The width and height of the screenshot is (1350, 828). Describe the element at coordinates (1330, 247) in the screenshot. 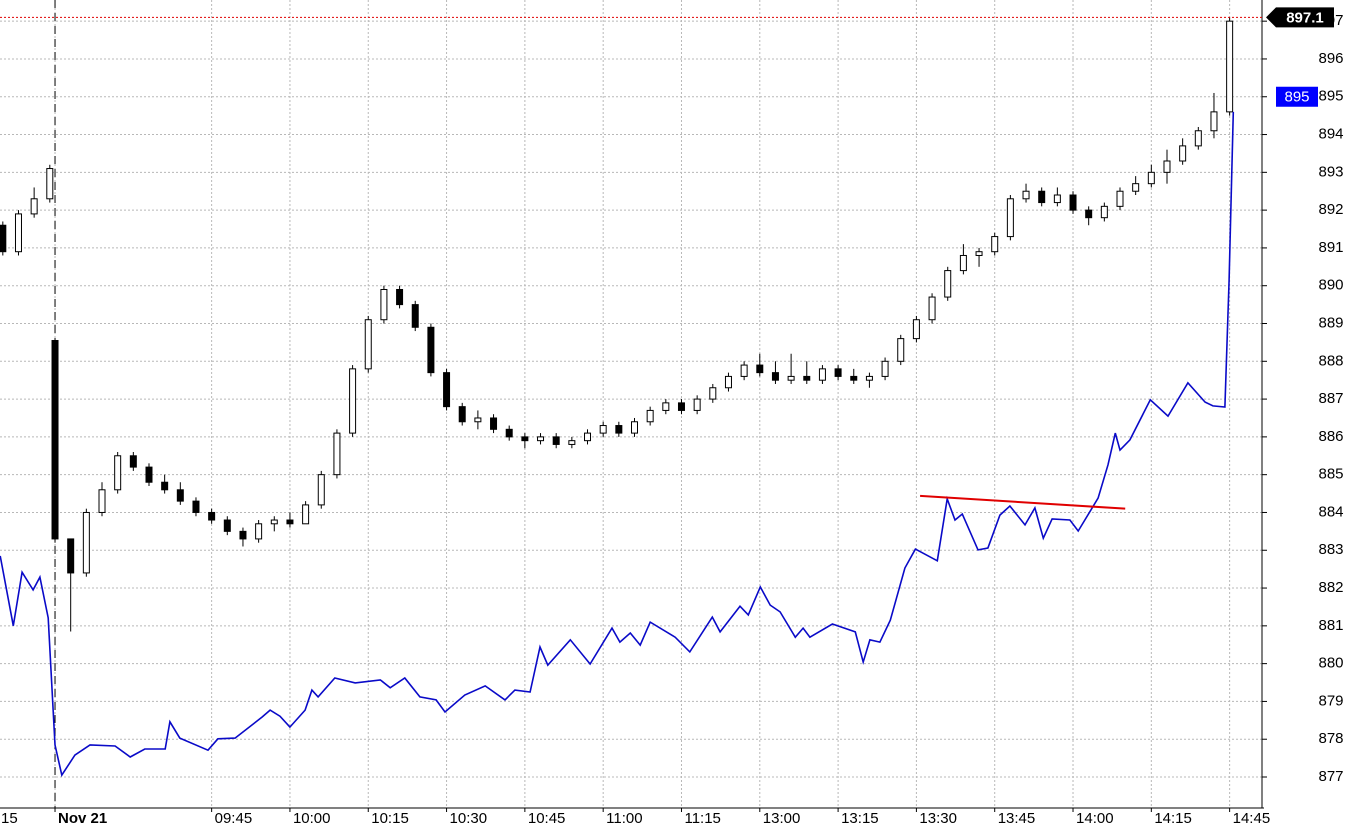

I see `y-tick-label: 891` at that location.